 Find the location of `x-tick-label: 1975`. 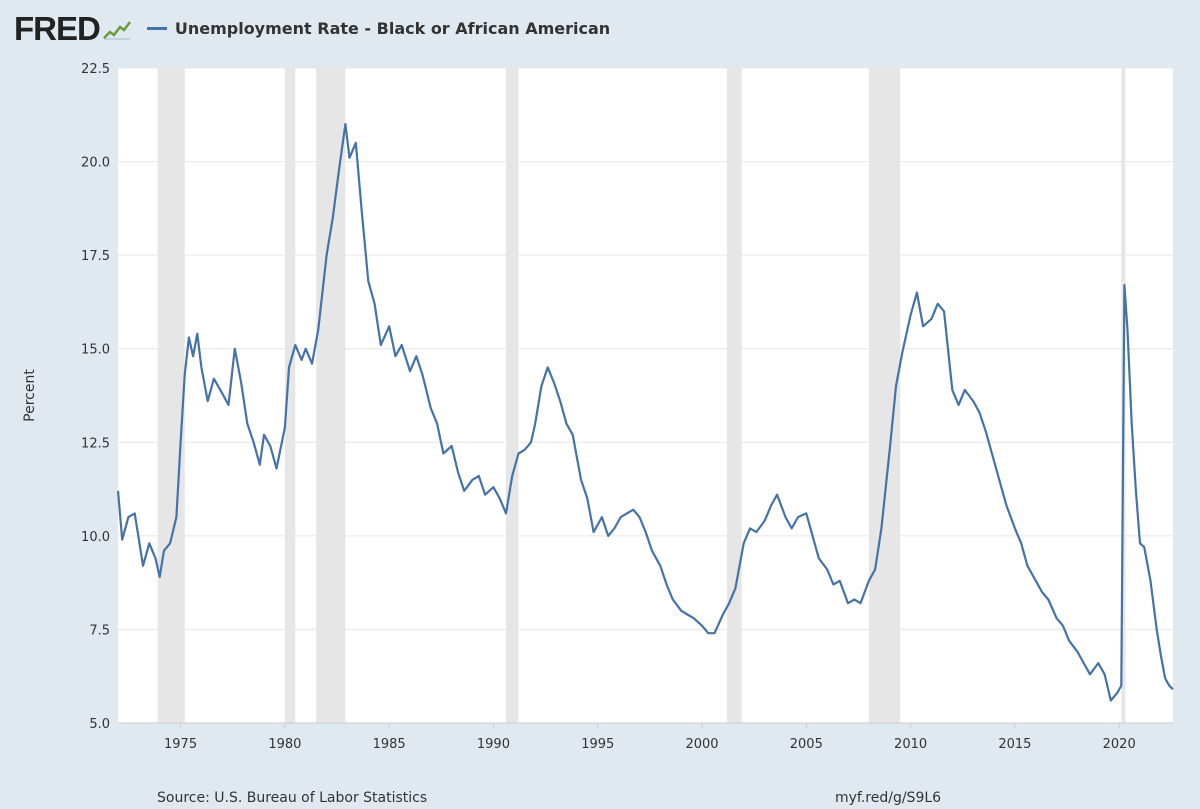

x-tick-label: 1975 is located at coordinates (180, 744).